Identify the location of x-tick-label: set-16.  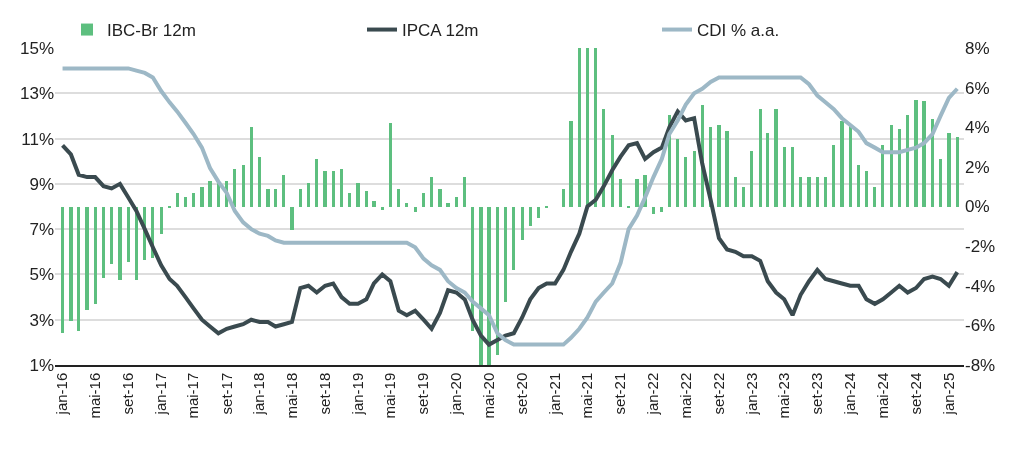
(128, 393).